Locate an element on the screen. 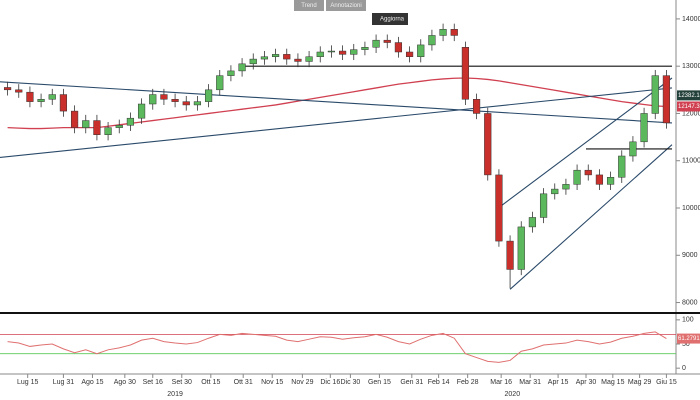 The width and height of the screenshot is (700, 400). x-tick-label: Set 30 is located at coordinates (182, 382).